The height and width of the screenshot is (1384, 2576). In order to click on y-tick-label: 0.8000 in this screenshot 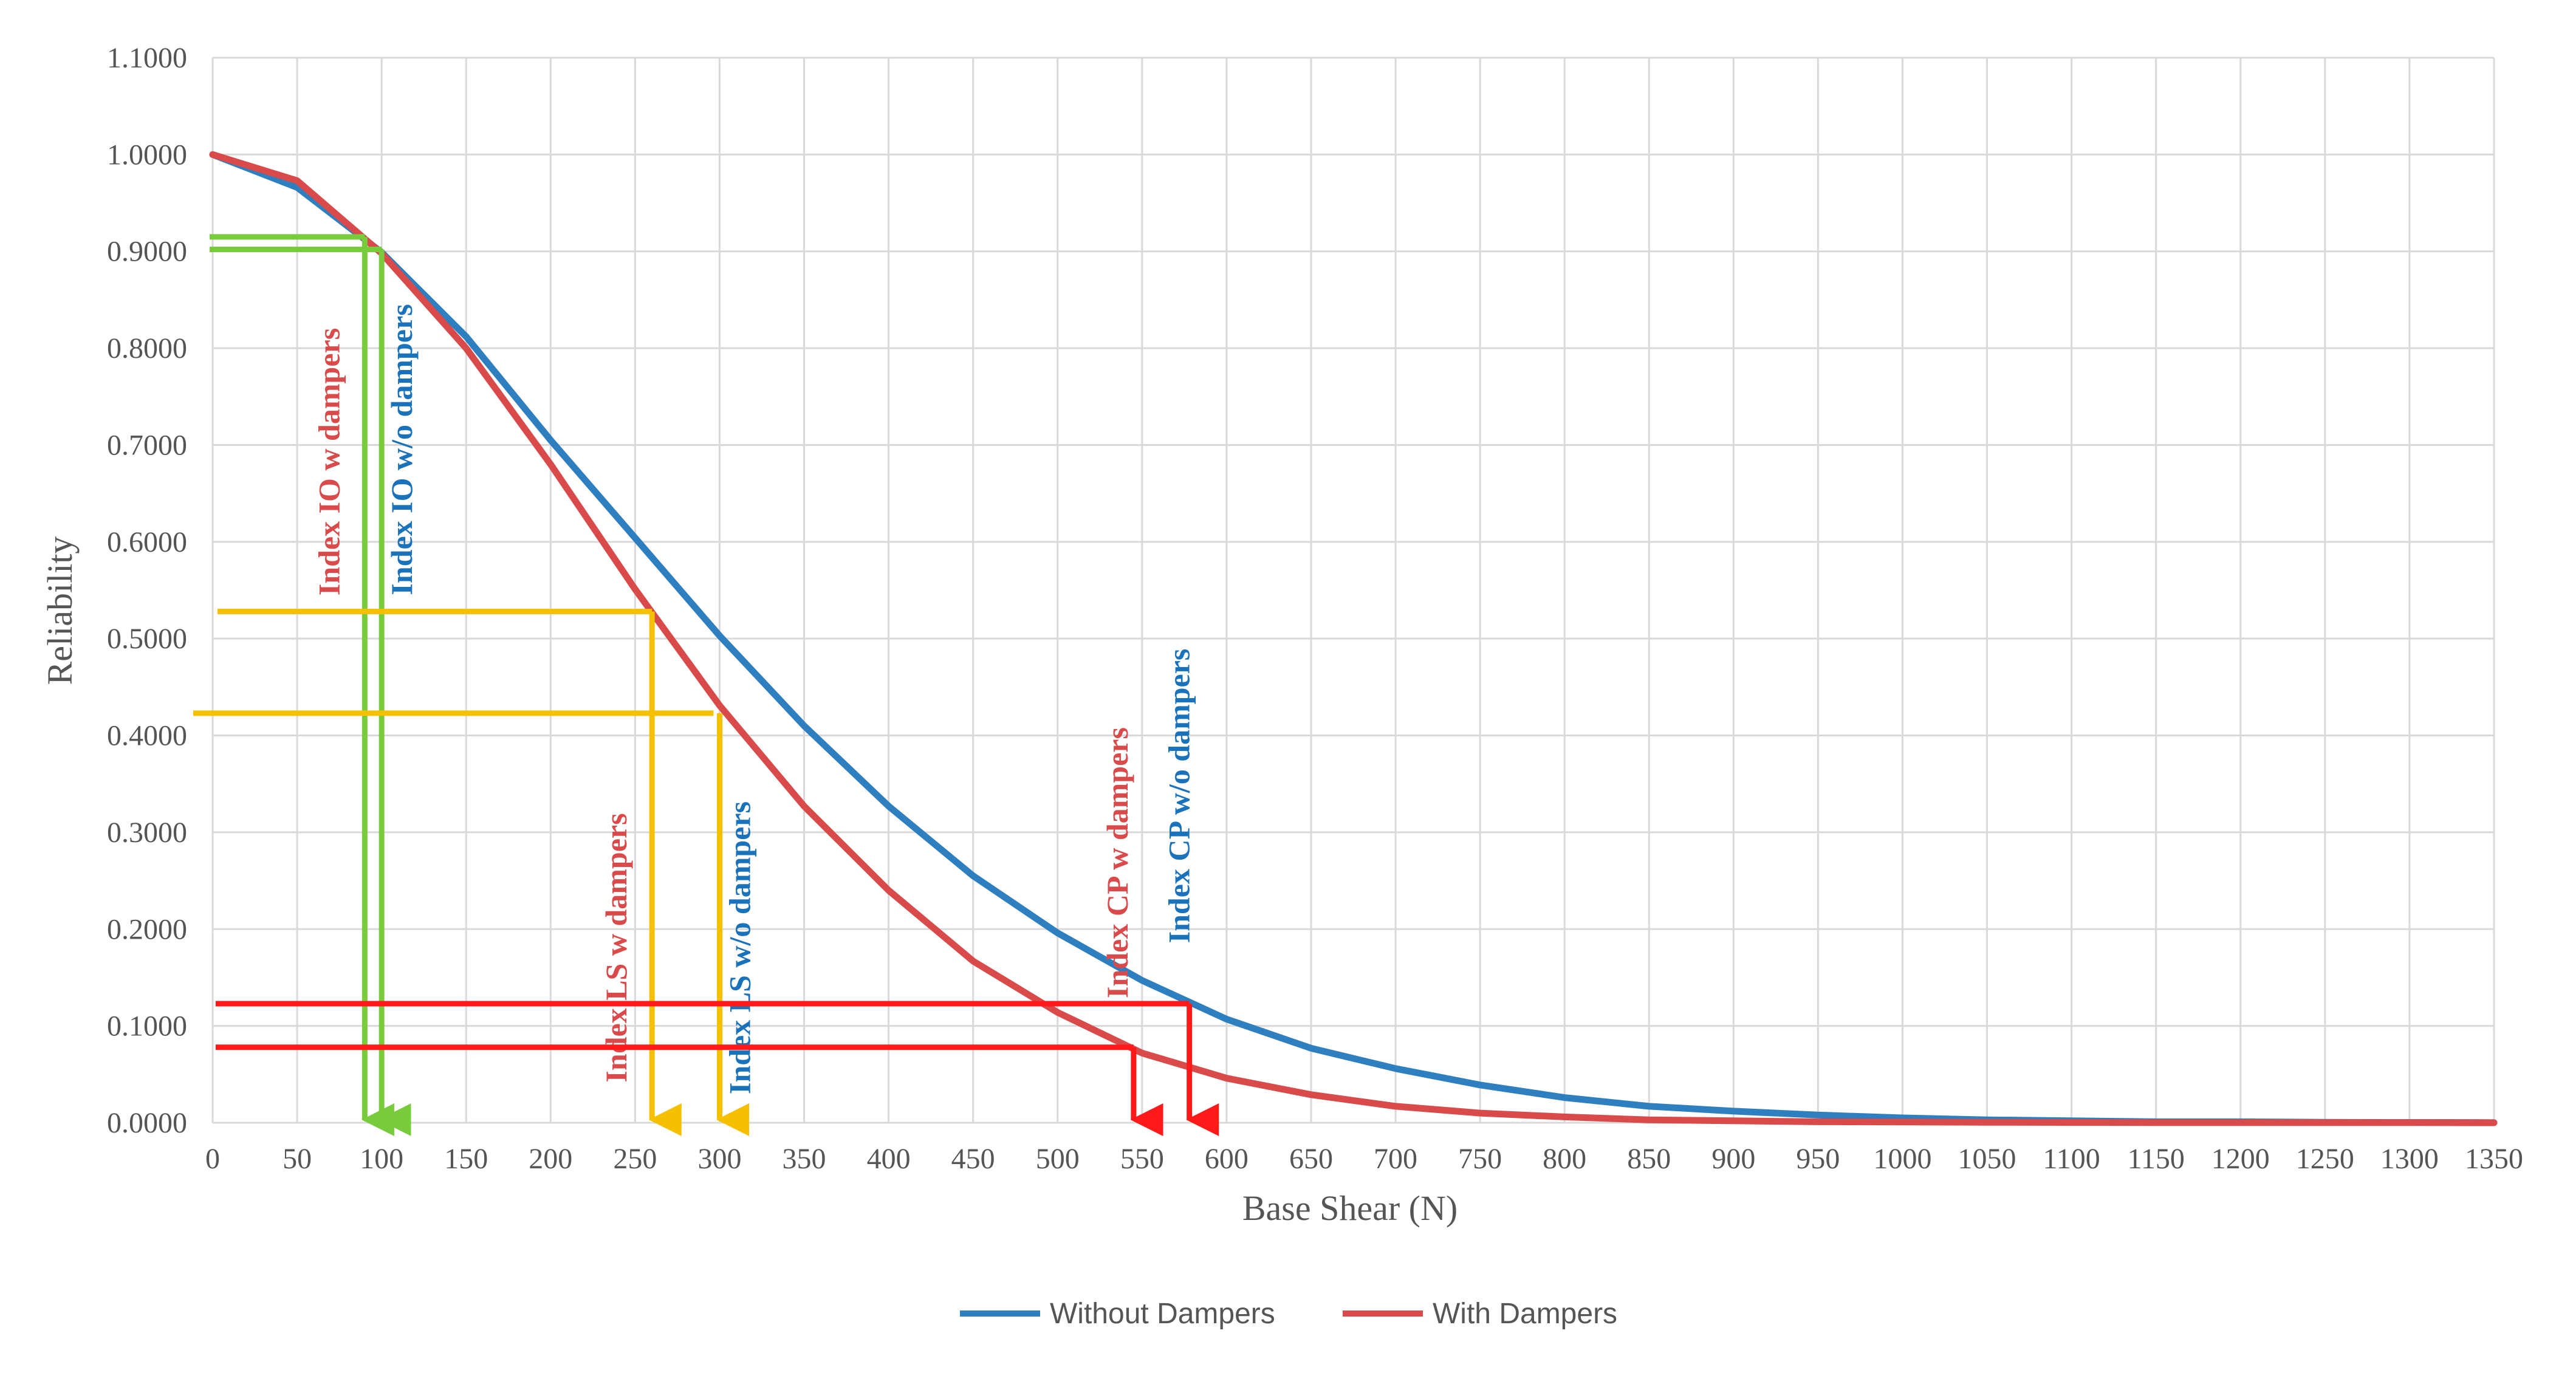, I will do `click(147, 348)`.